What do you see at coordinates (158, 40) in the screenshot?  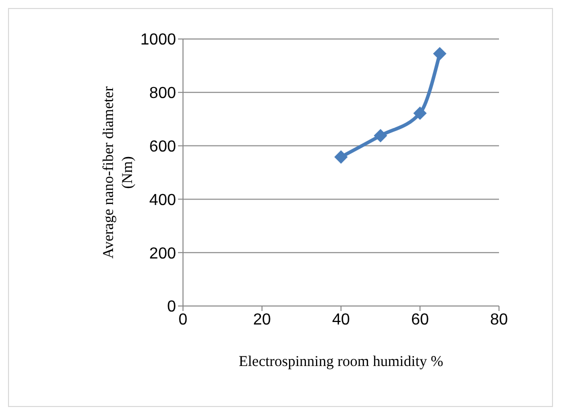 I see `y-tick-label: 1000` at bounding box center [158, 40].